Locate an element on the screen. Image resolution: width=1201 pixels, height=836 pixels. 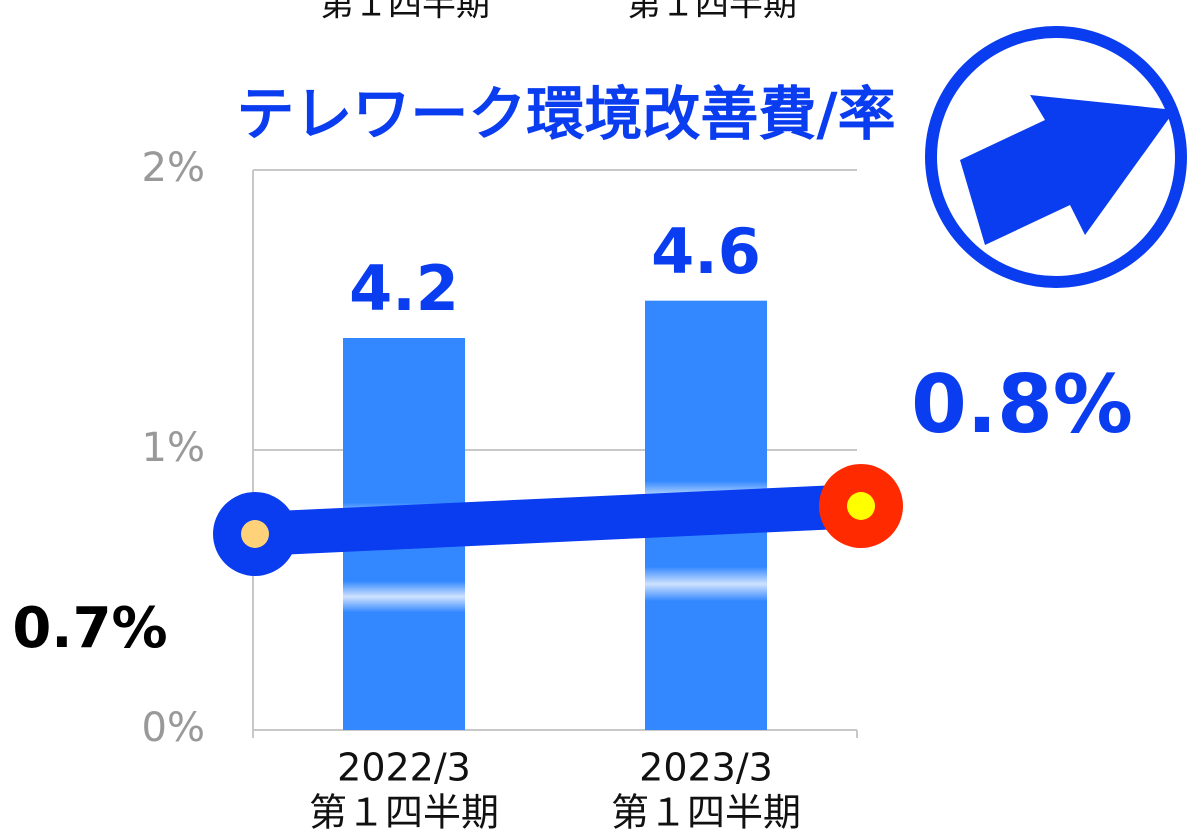
x-tick-label: 2022/3 is located at coordinates (404, 768).